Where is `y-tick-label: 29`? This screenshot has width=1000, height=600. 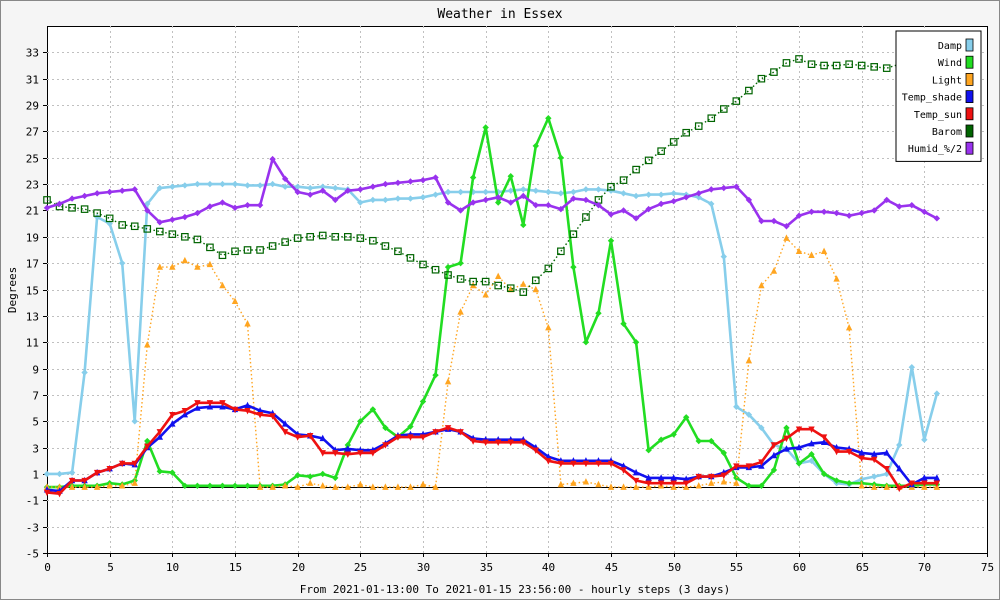 y-tick-label: 29 is located at coordinates (32, 106).